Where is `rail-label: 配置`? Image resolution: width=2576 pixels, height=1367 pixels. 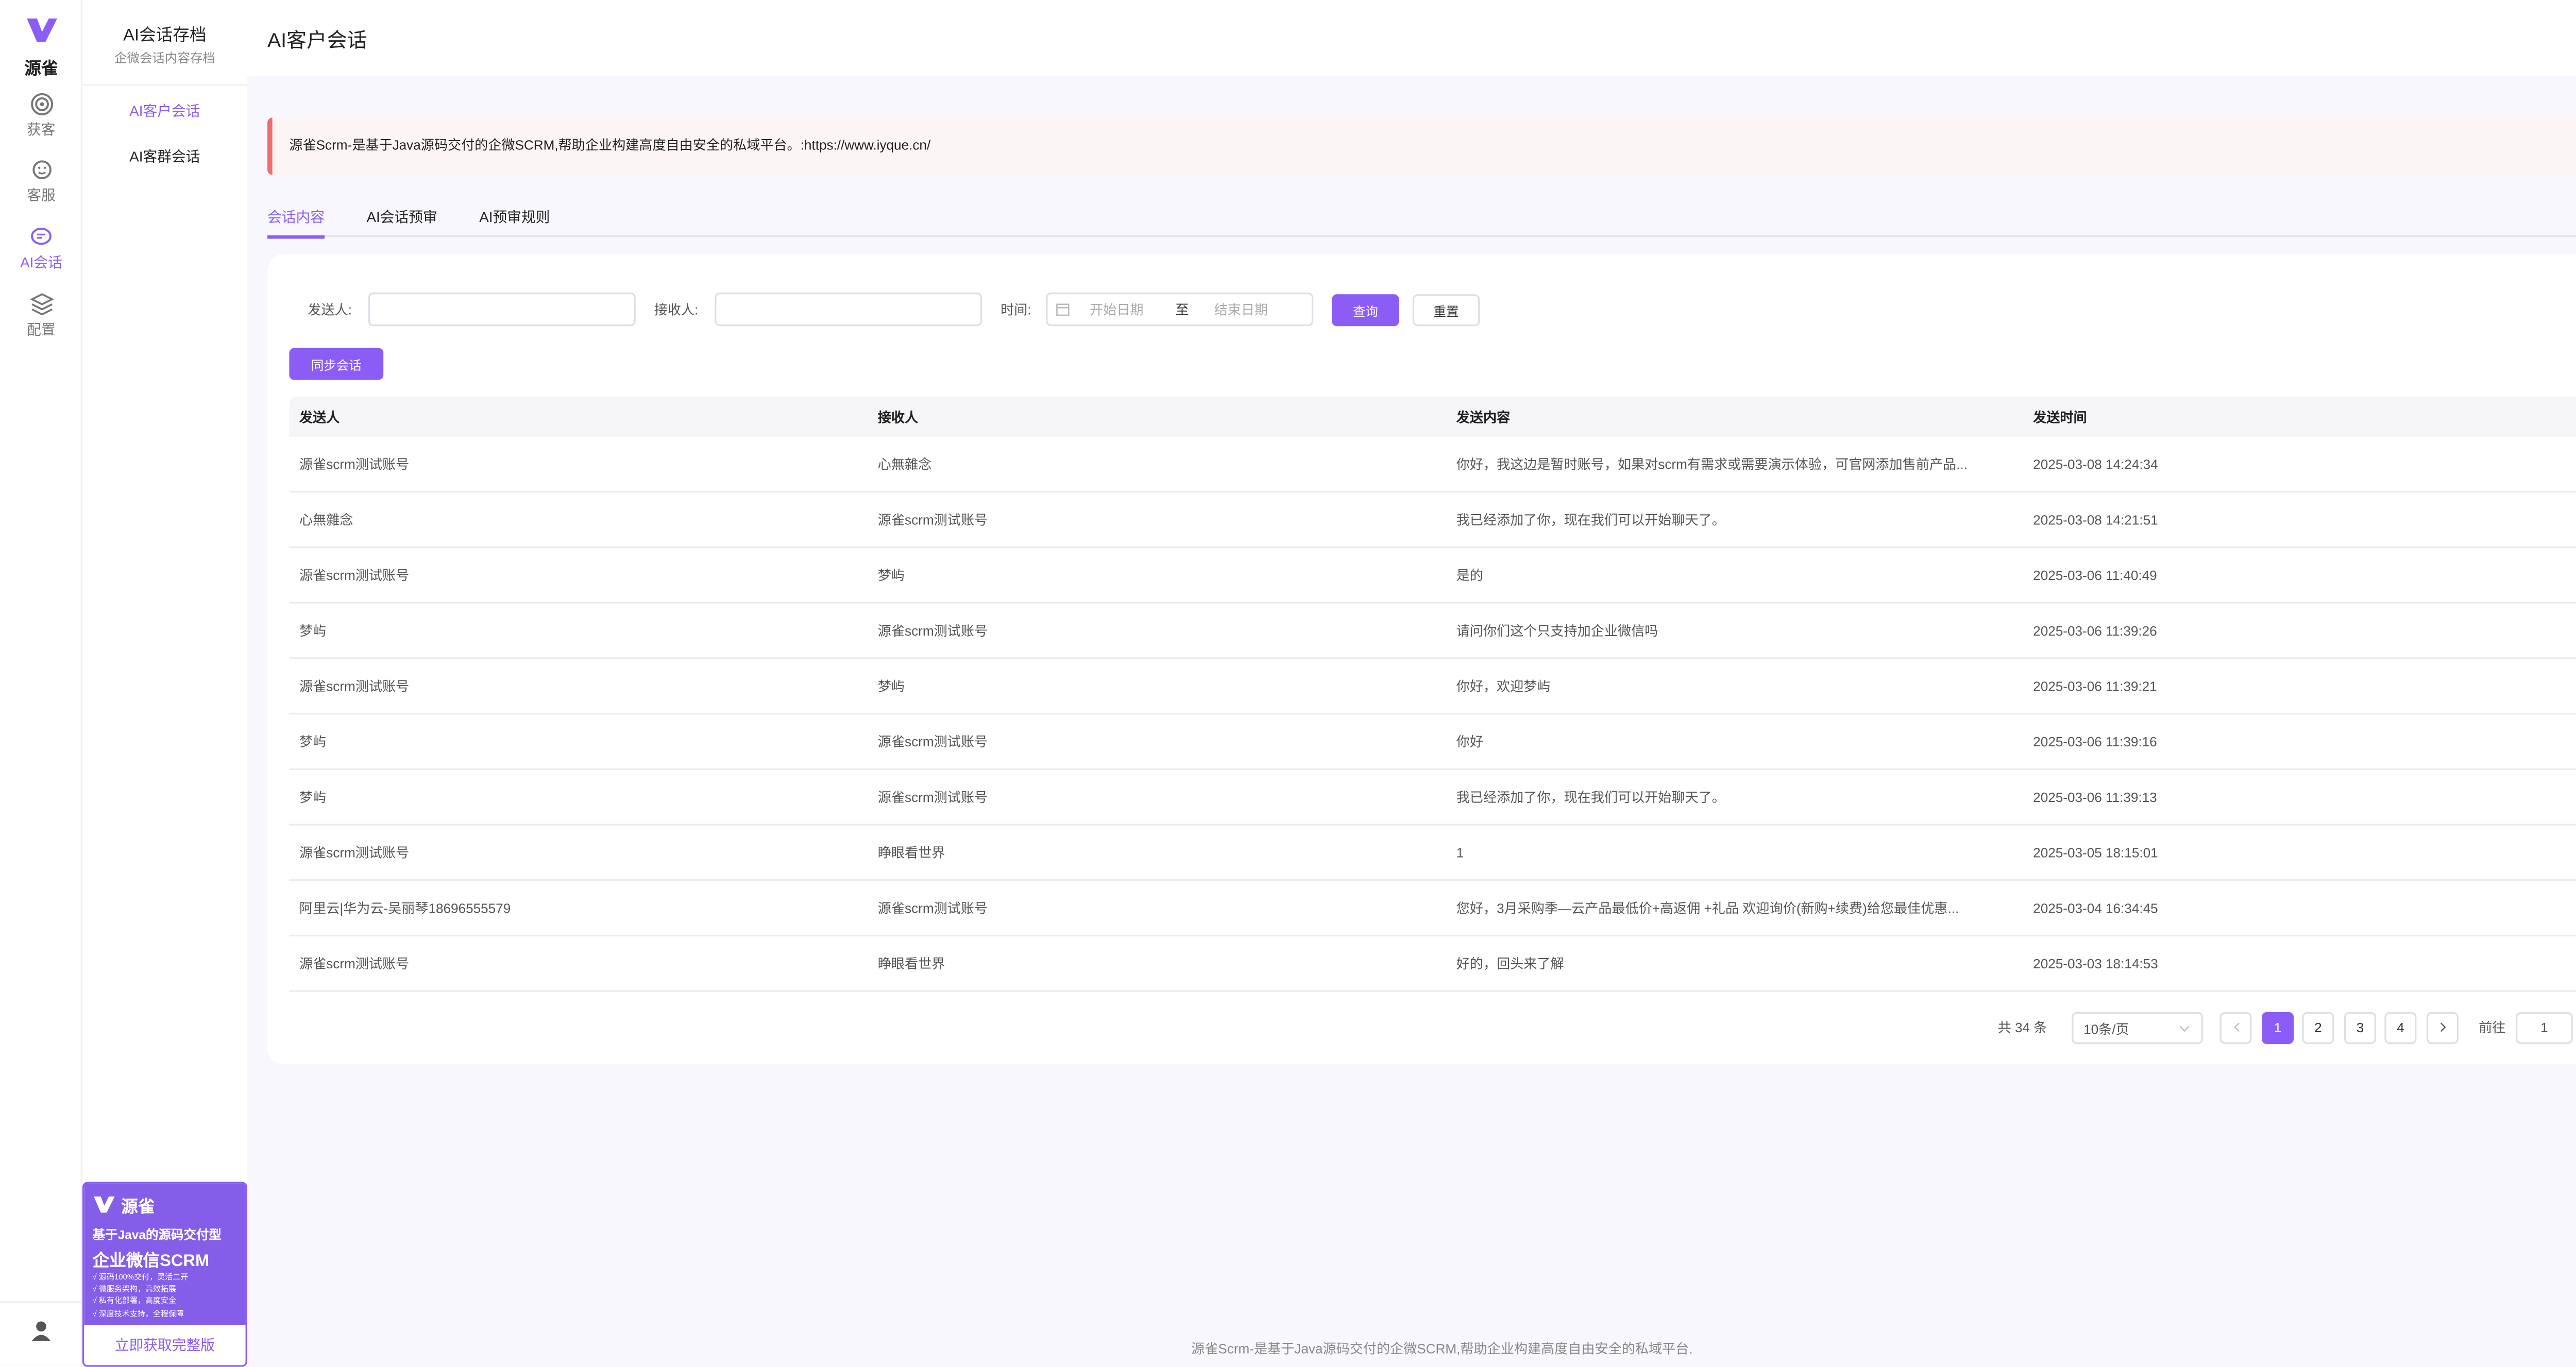 rail-label: 配置 is located at coordinates (41, 330).